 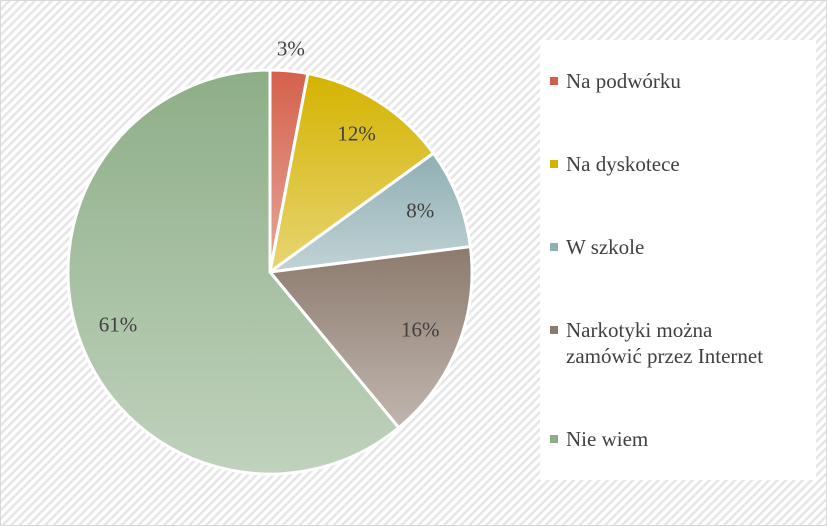 I want to click on data-label: 61%, so click(x=118, y=325).